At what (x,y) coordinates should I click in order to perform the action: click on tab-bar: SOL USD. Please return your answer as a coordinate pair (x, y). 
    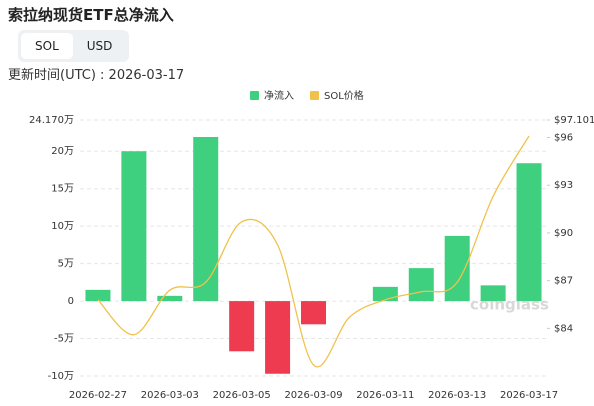
    Looking at the image, I should click on (74, 46).